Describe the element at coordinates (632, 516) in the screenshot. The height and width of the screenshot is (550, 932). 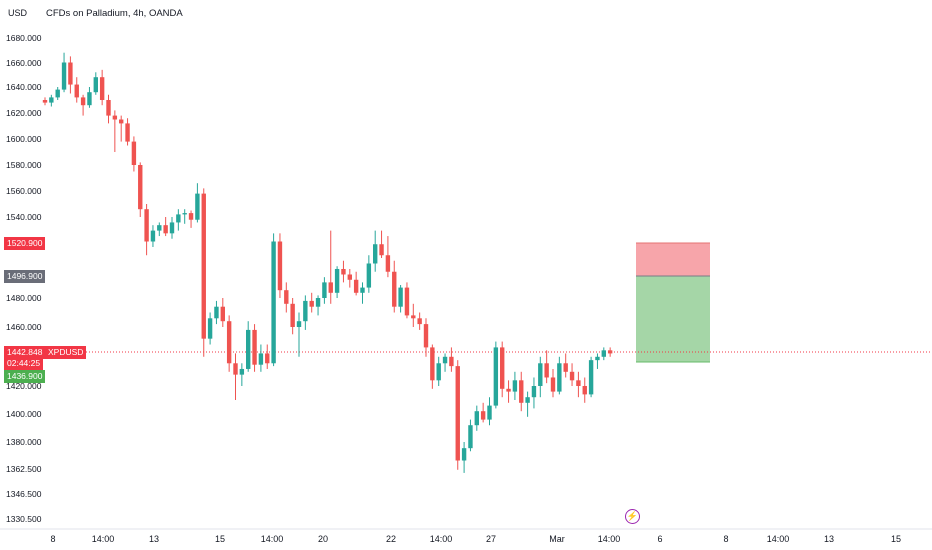
I see `lightning-icon: ⚡` at that location.